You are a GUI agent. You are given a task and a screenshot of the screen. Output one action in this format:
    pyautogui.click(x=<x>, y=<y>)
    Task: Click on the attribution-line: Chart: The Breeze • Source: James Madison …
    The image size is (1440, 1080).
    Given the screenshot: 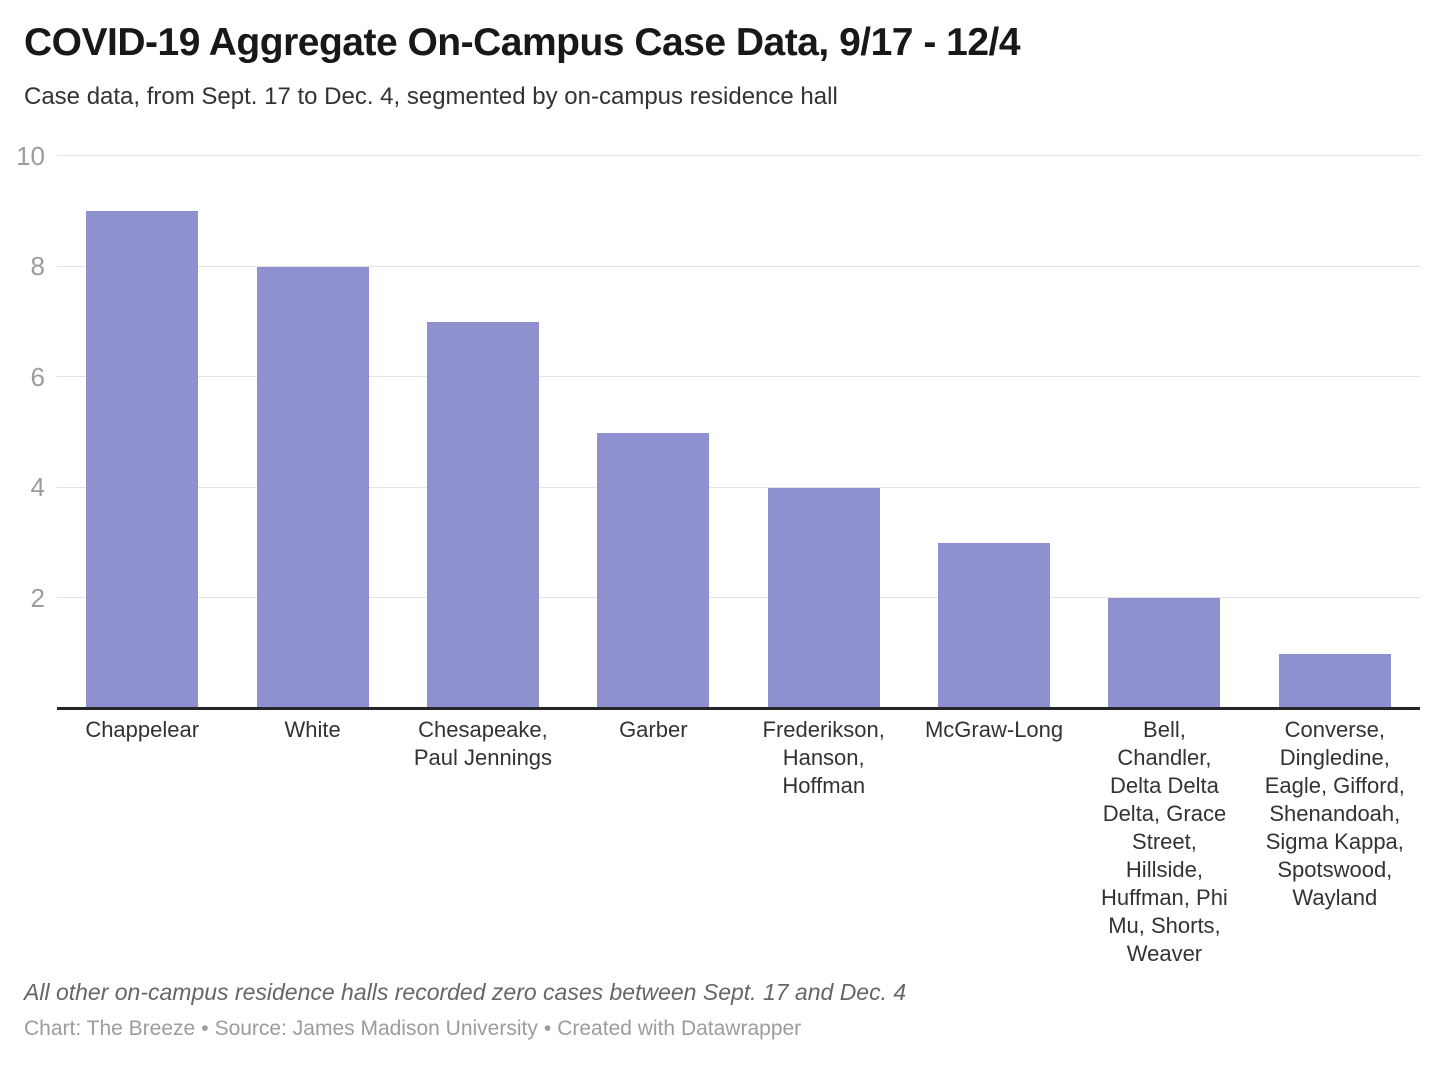 What is the action you would take?
    pyautogui.click(x=722, y=1029)
    